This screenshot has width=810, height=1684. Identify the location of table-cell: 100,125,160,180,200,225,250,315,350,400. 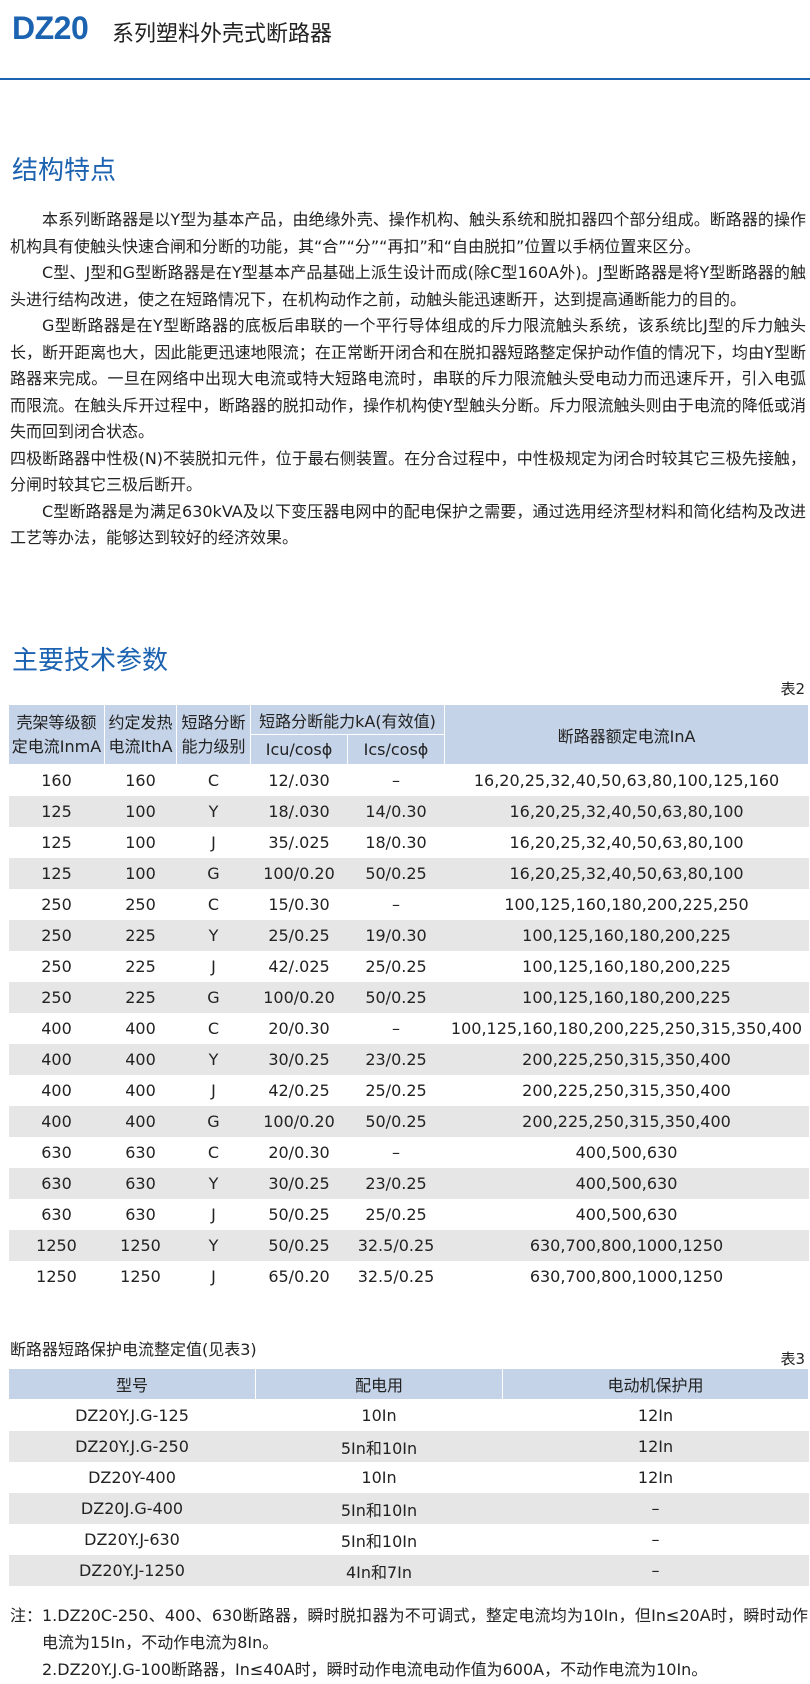
(626, 1028).